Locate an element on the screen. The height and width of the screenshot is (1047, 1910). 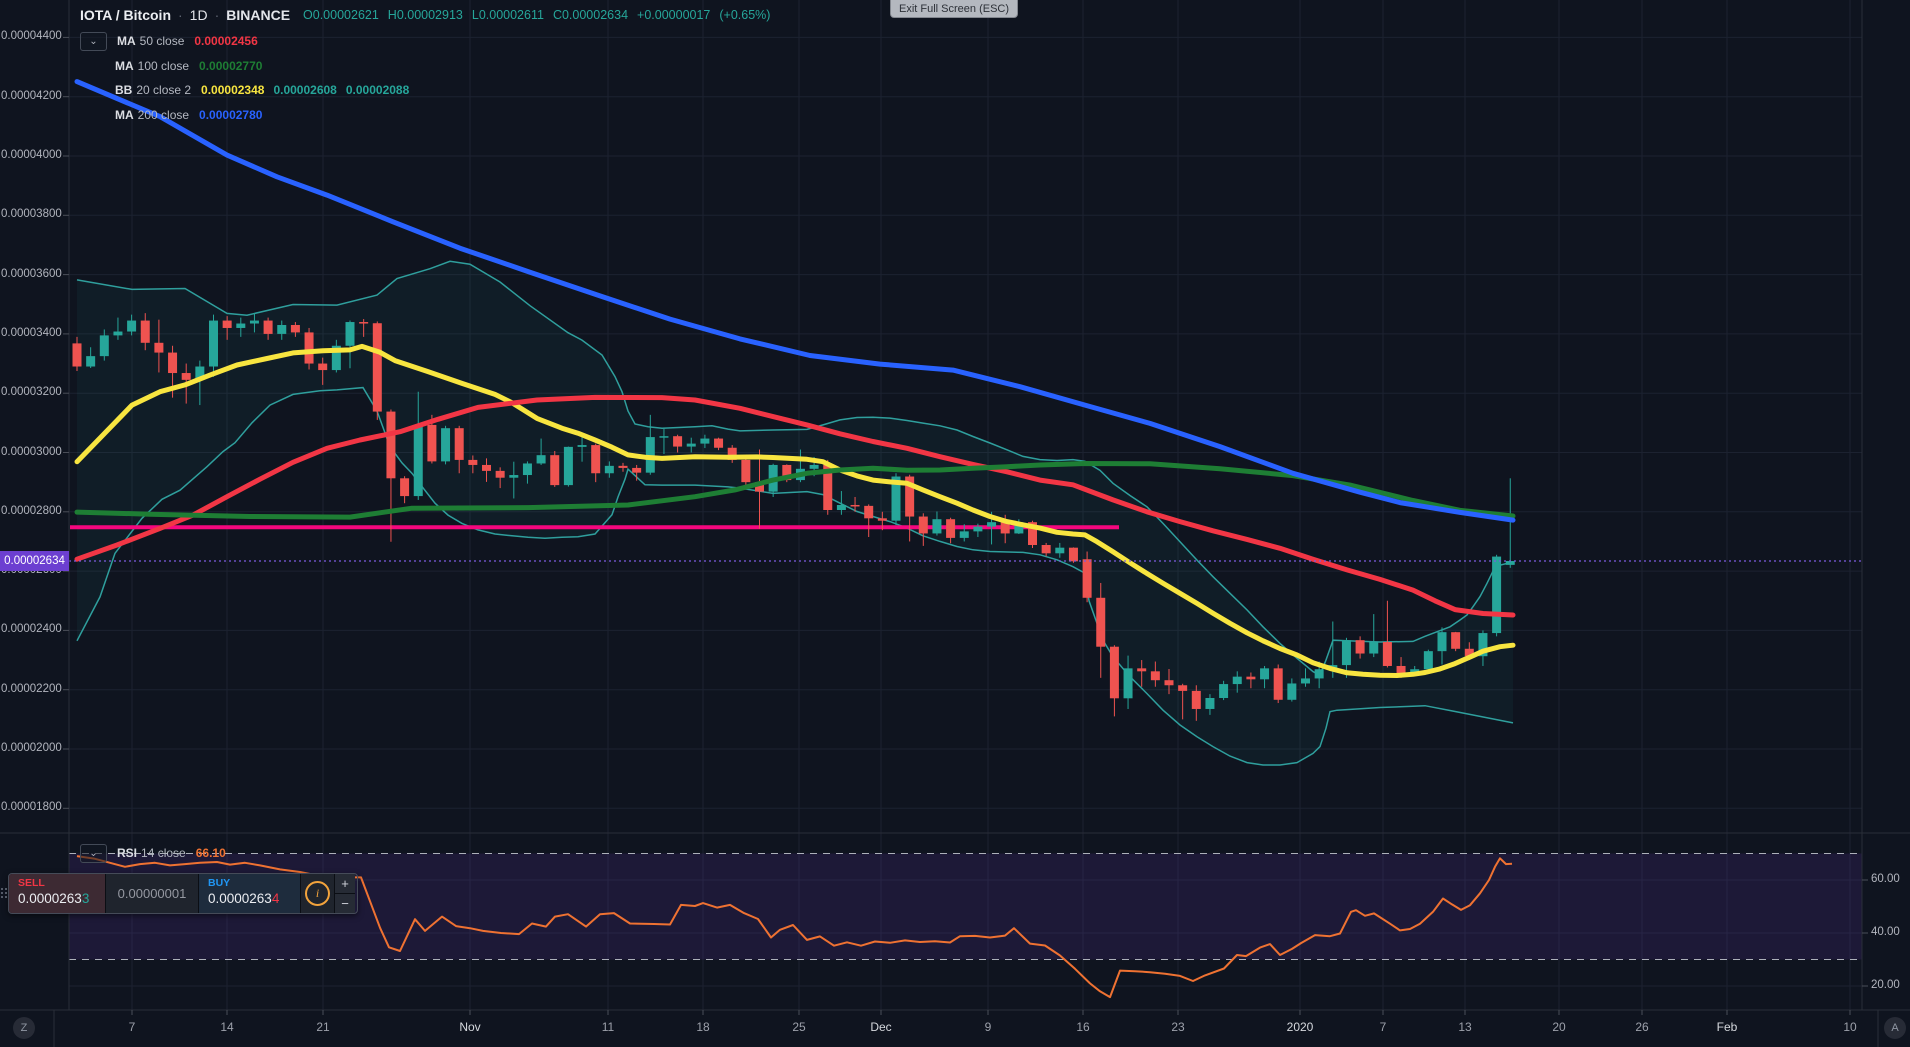
indicator-value: 0.00002348 is located at coordinates (233, 90).